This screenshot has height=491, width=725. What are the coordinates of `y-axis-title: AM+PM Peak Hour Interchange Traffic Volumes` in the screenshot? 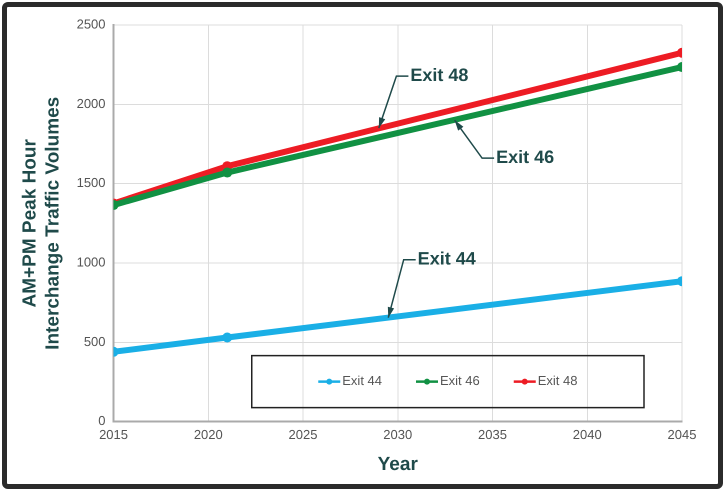 It's located at (42, 223).